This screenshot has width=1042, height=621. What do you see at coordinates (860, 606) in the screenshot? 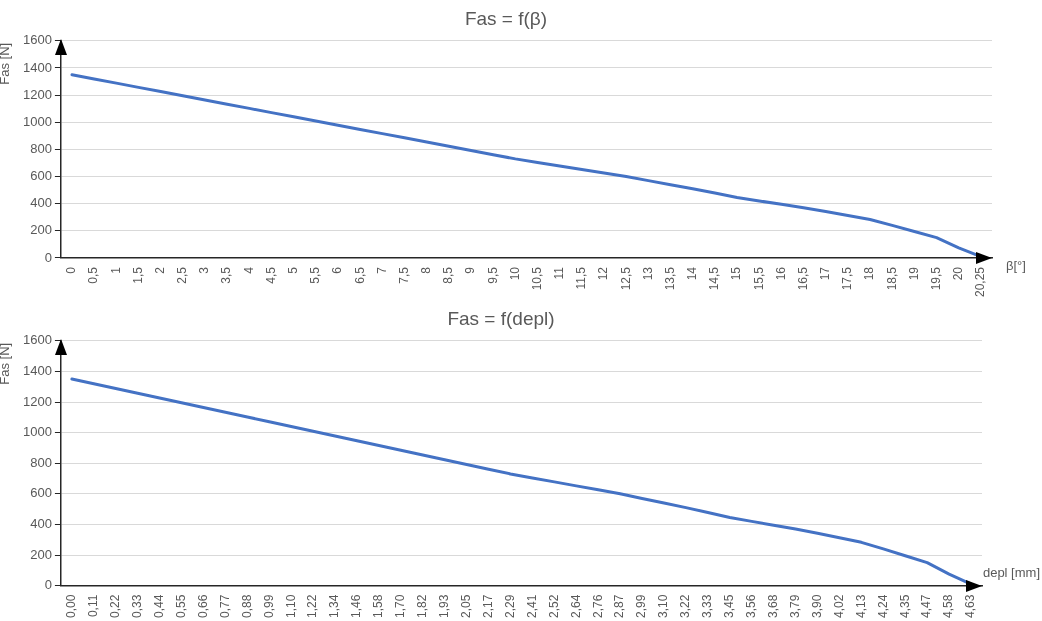
I see `x-tick-label: 4,13` at bounding box center [860, 606].